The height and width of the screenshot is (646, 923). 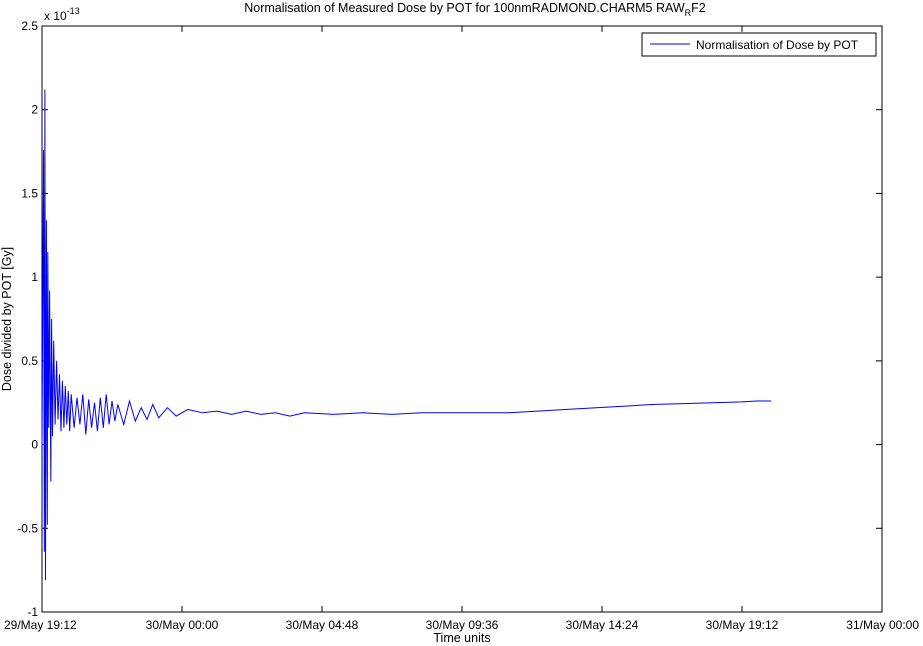 What do you see at coordinates (29, 193) in the screenshot?
I see `y-tick-label: 1.5` at bounding box center [29, 193].